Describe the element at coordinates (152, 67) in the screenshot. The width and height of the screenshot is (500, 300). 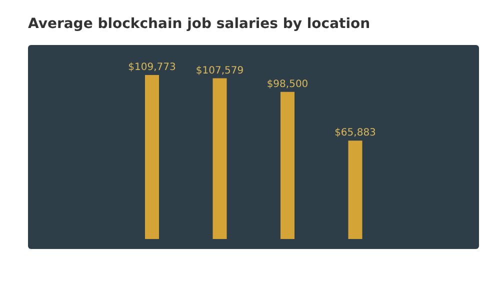
I see `data-label: $109,773` at that location.